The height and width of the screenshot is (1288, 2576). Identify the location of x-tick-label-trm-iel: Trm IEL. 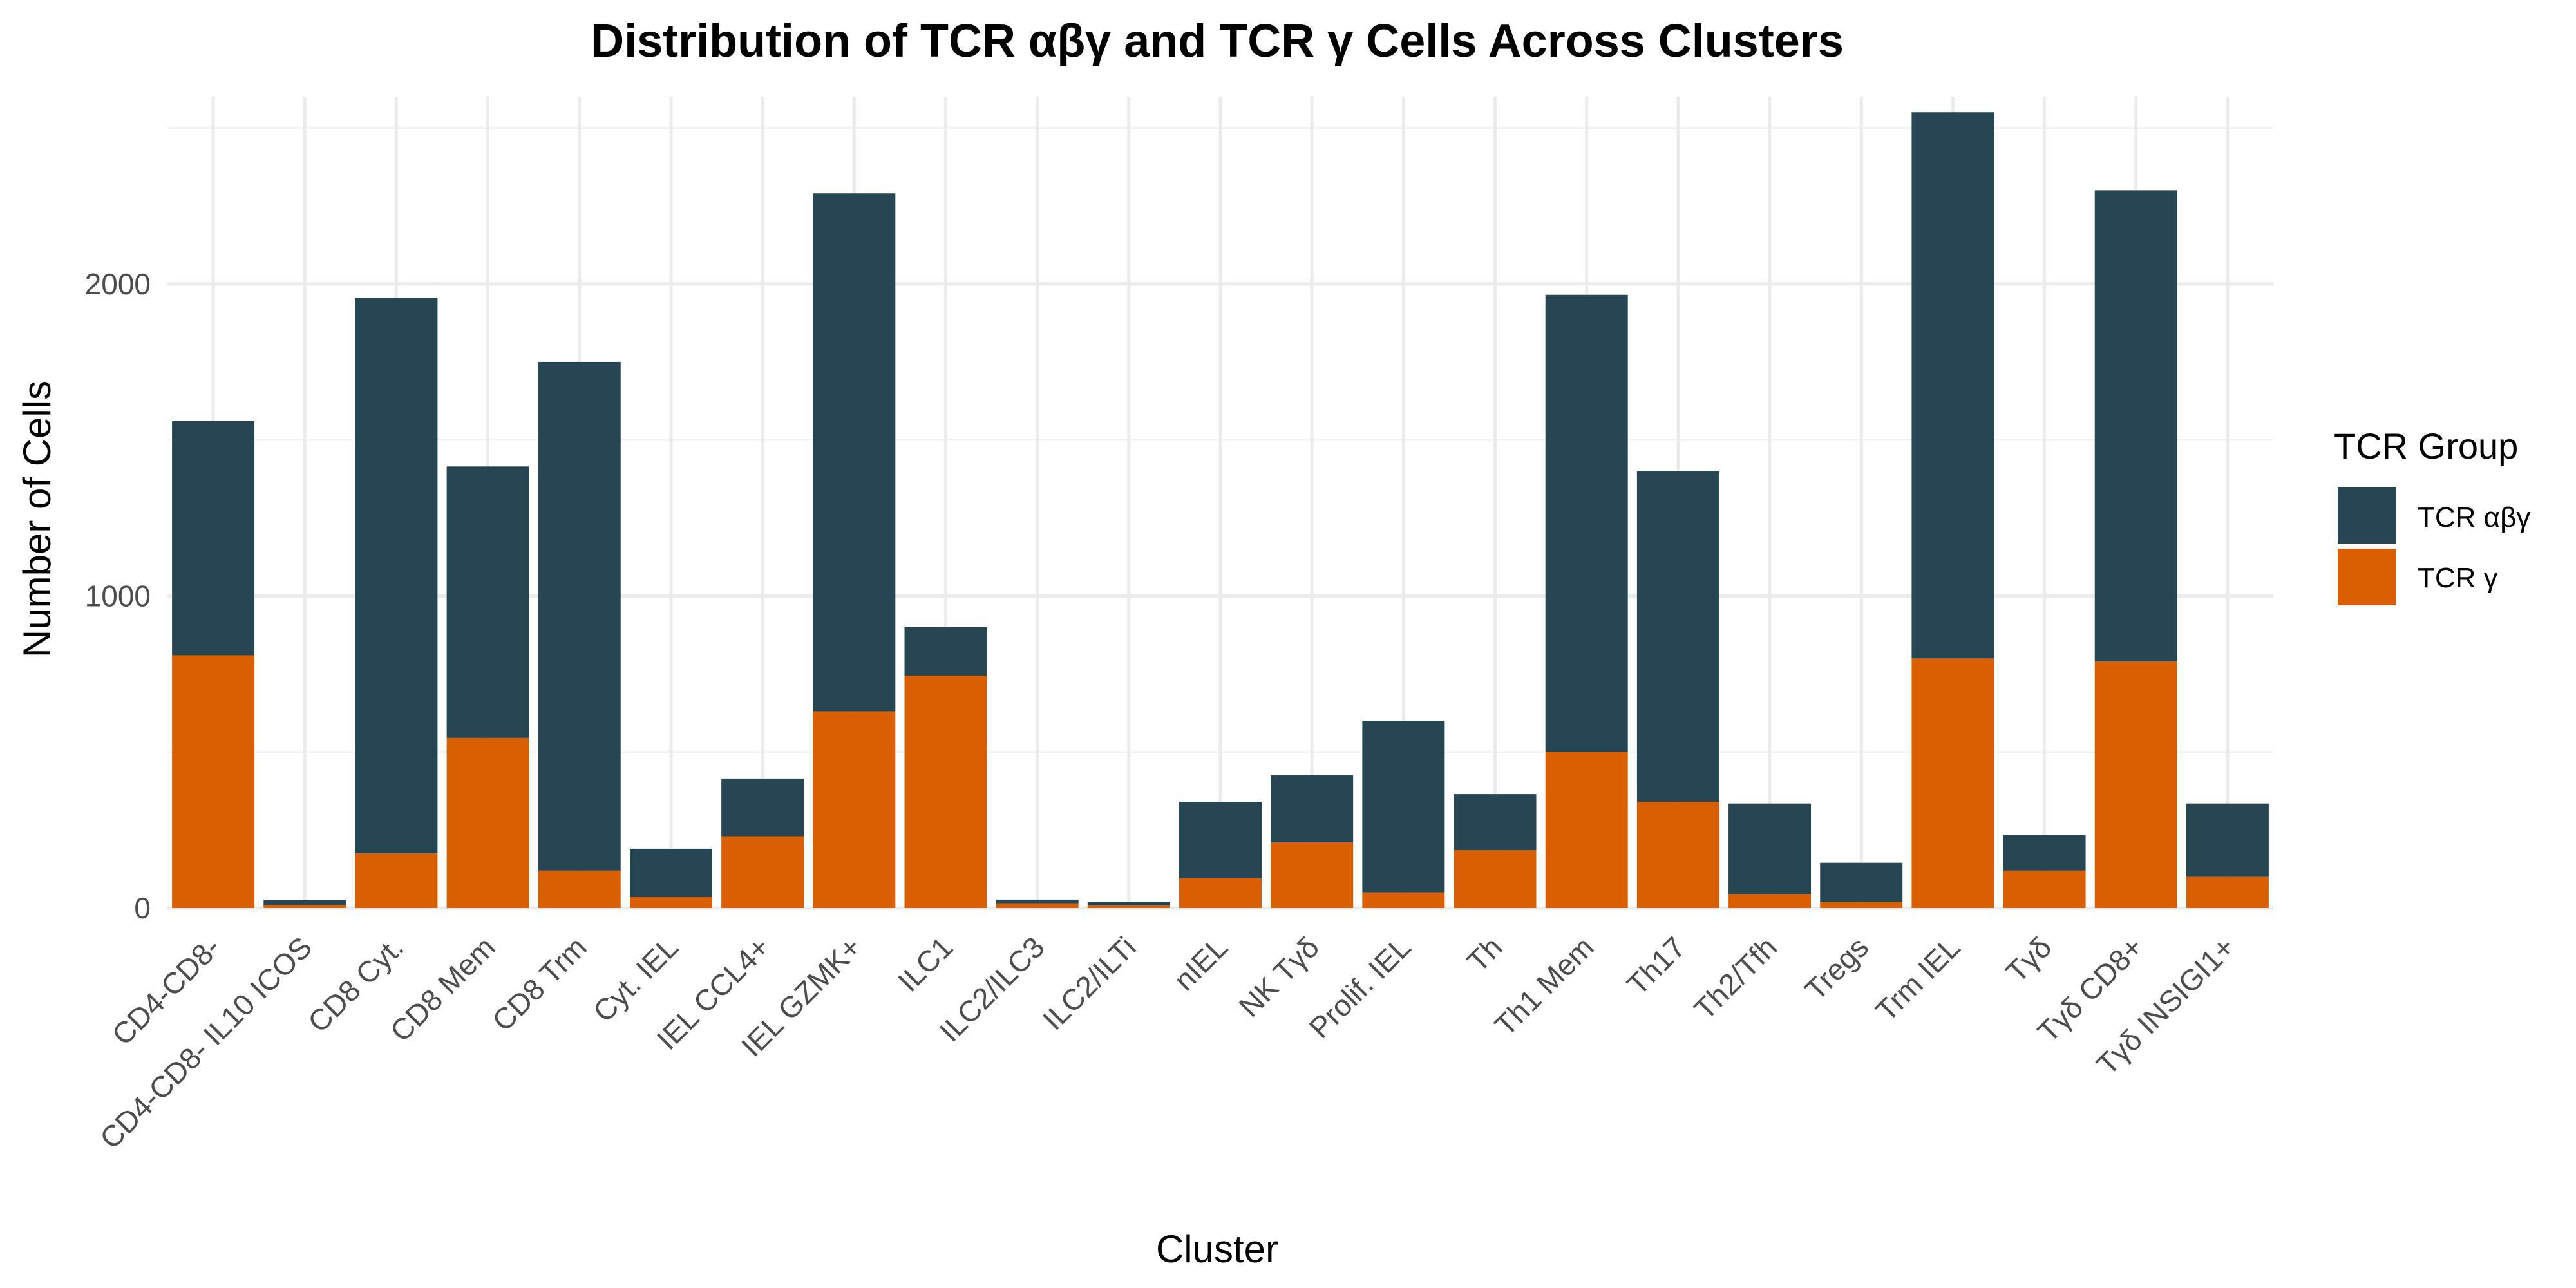
(1917, 978).